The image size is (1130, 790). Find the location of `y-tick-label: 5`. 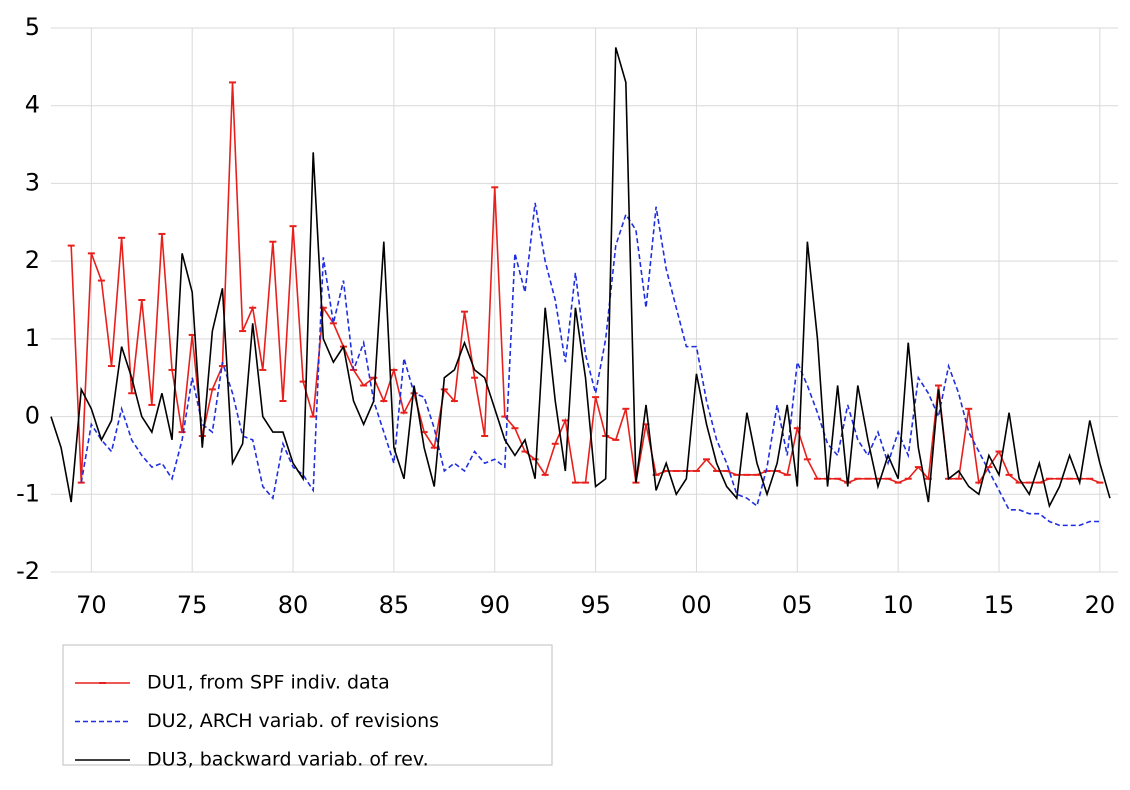

y-tick-label: 5 is located at coordinates (32, 27).